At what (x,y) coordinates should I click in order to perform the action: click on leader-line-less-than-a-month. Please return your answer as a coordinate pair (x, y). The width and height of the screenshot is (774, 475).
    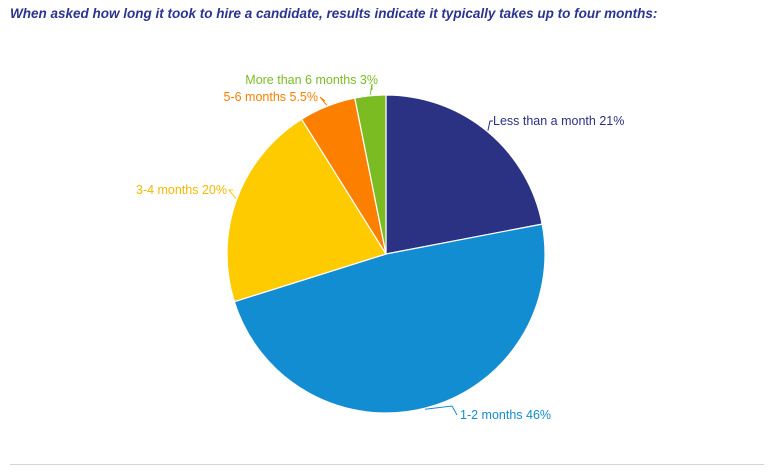
    Looking at the image, I should click on (490, 125).